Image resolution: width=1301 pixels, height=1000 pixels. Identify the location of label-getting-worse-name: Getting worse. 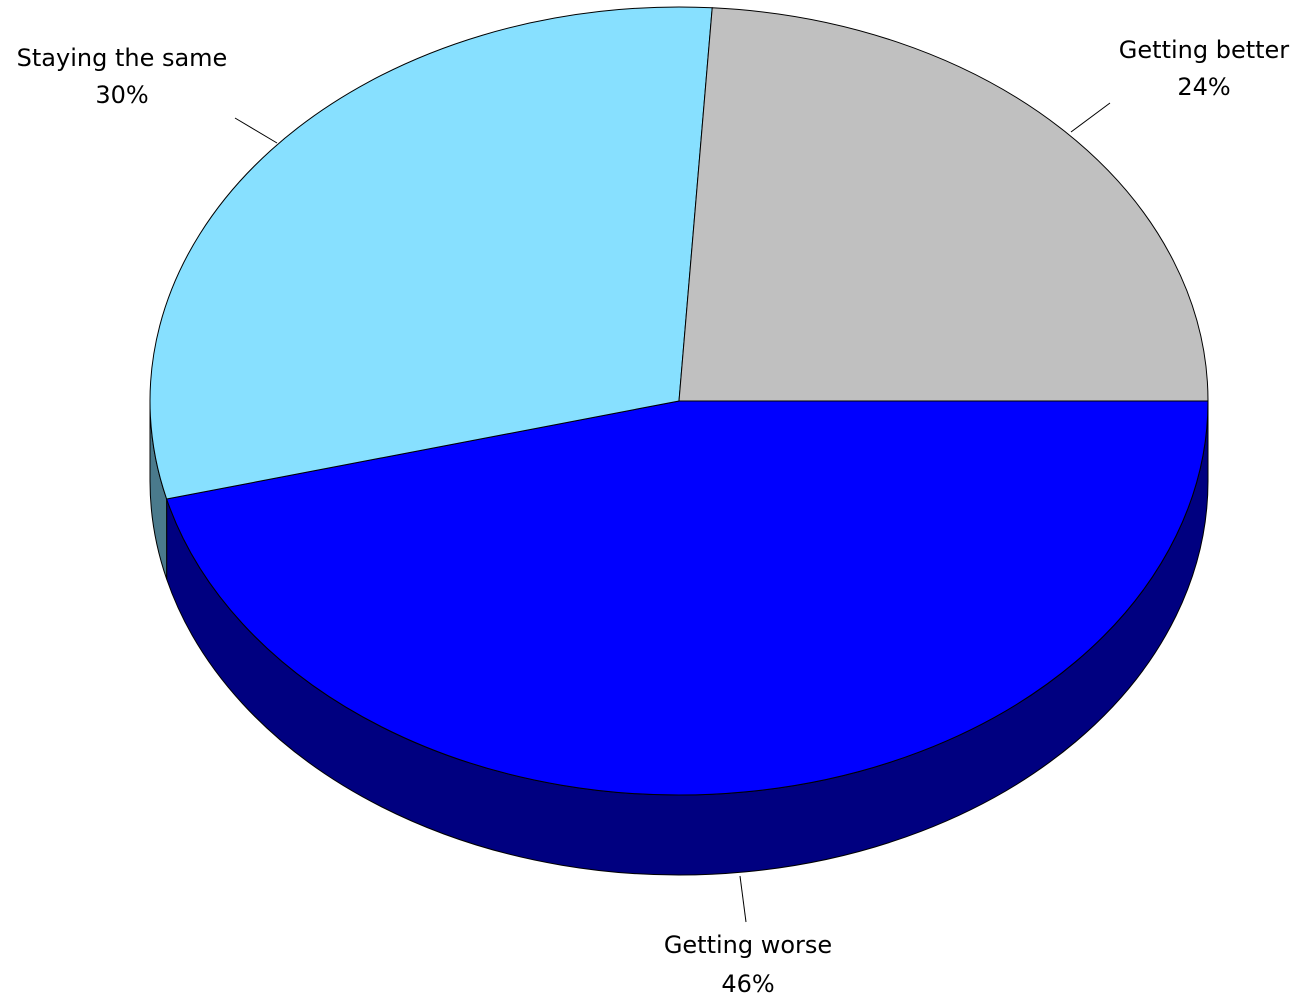
(748, 945).